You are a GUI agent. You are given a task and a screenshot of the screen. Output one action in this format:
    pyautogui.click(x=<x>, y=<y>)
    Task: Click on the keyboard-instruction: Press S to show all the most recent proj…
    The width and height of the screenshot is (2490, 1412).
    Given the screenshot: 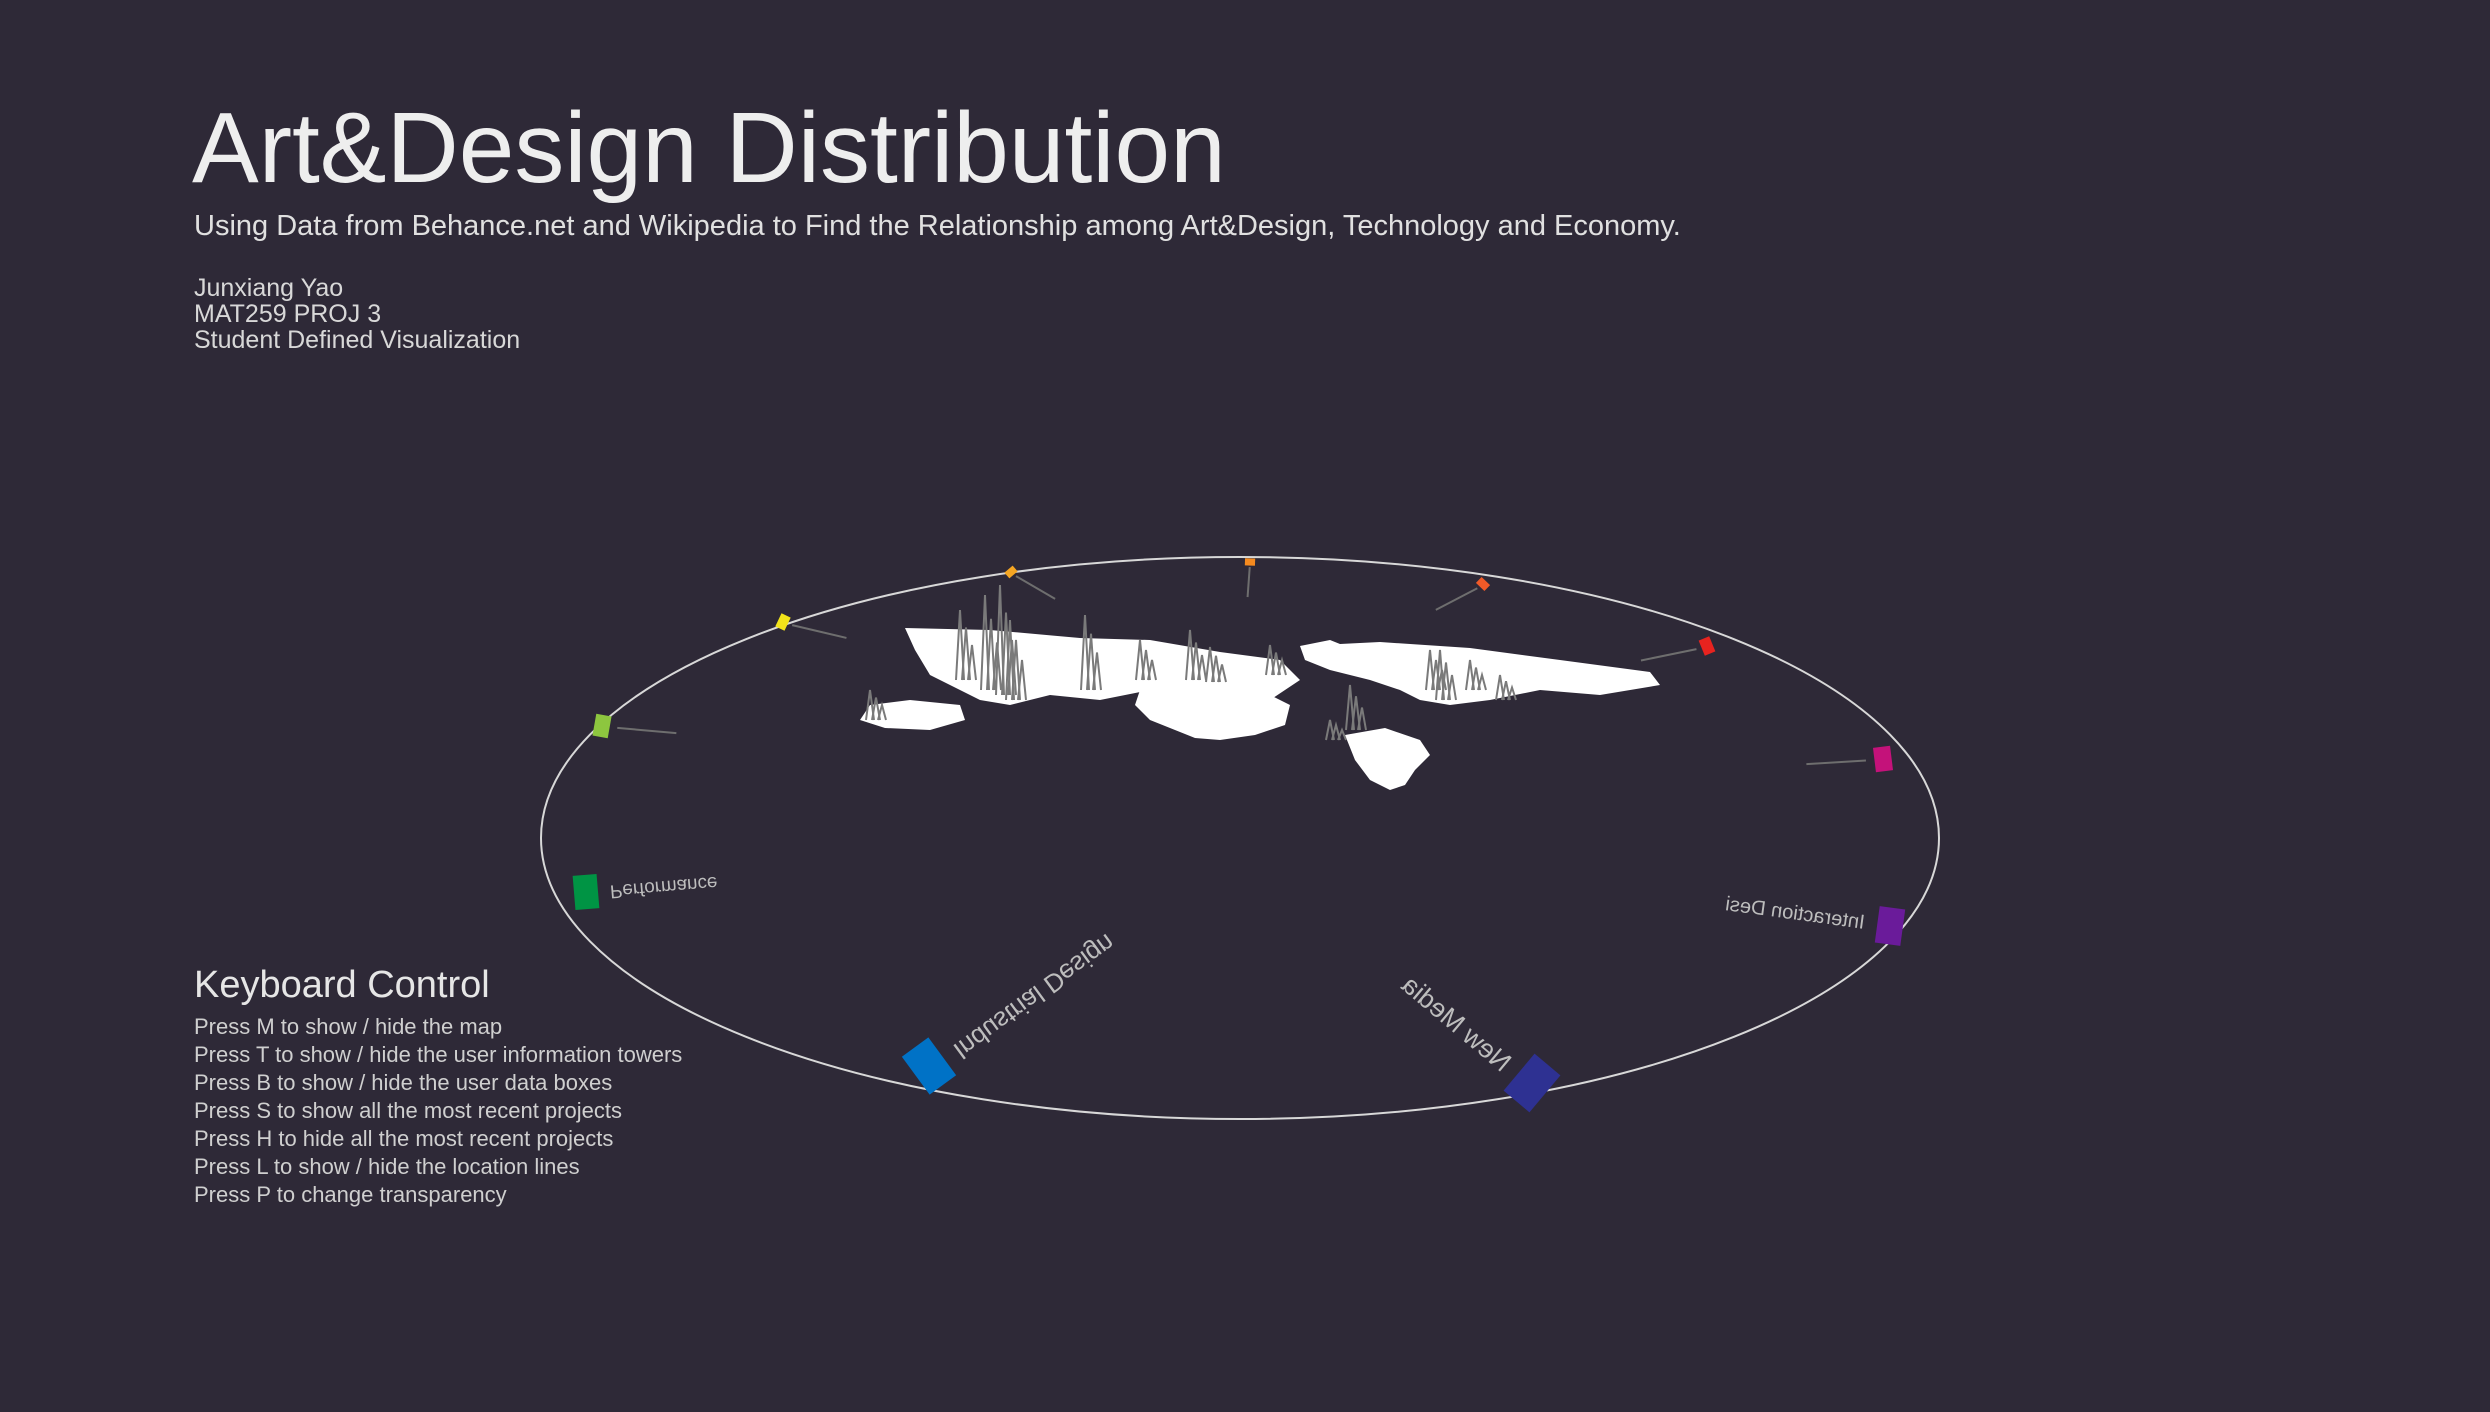 What is the action you would take?
    pyautogui.click(x=408, y=1110)
    